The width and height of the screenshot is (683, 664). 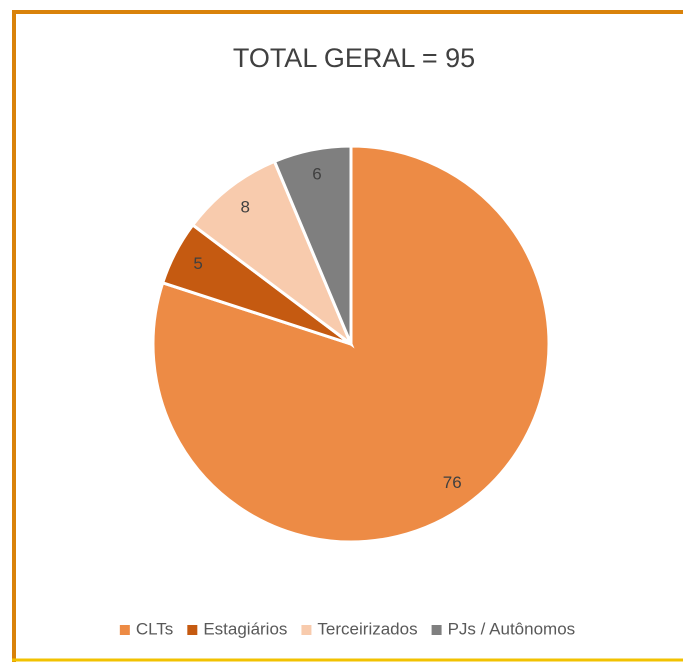 What do you see at coordinates (512, 628) in the screenshot?
I see `legend-label: PJs / Autônomos` at bounding box center [512, 628].